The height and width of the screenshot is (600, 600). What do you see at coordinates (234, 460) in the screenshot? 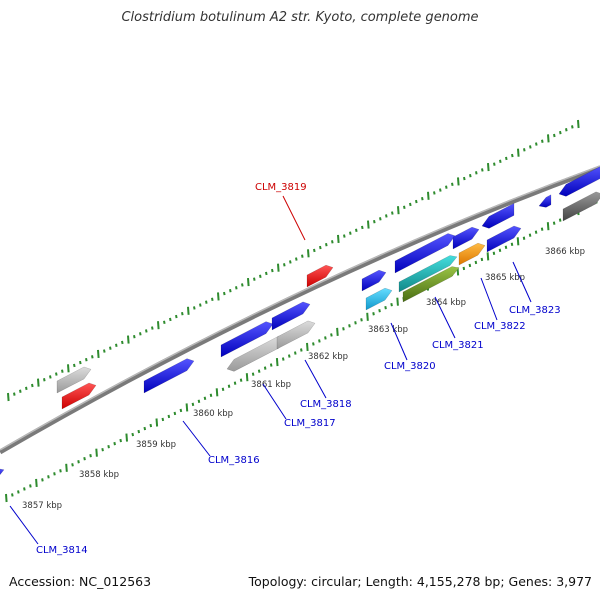
I see `gene-label: CLM_3816` at bounding box center [234, 460].